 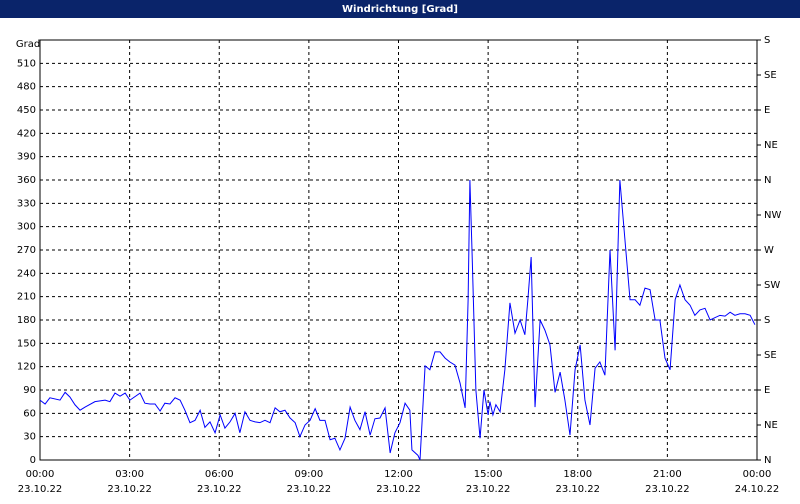 What do you see at coordinates (33, 460) in the screenshot?
I see `y-tick-label: 0` at bounding box center [33, 460].